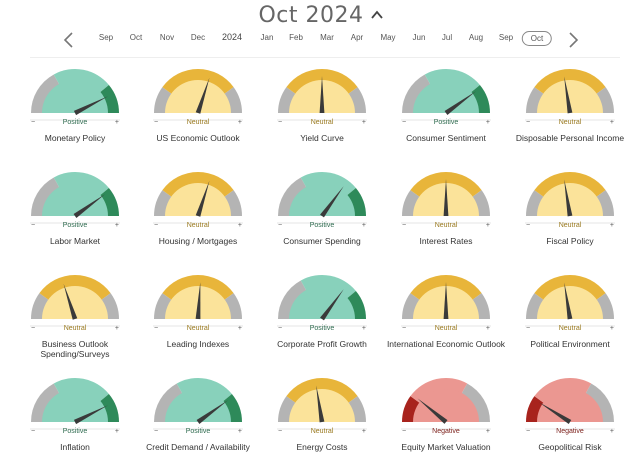 This screenshot has height=467, width=642. I want to click on indicator-gauge: Neutral − + Yield Curve, so click(322, 113).